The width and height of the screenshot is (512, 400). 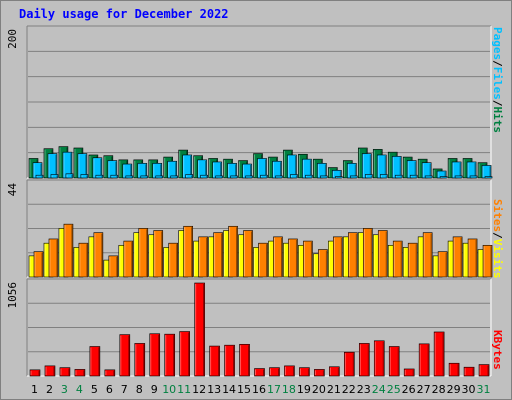 What do you see at coordinates (497, 215) in the screenshot?
I see `visits-sites-legend-part: Sites` at bounding box center [497, 215].